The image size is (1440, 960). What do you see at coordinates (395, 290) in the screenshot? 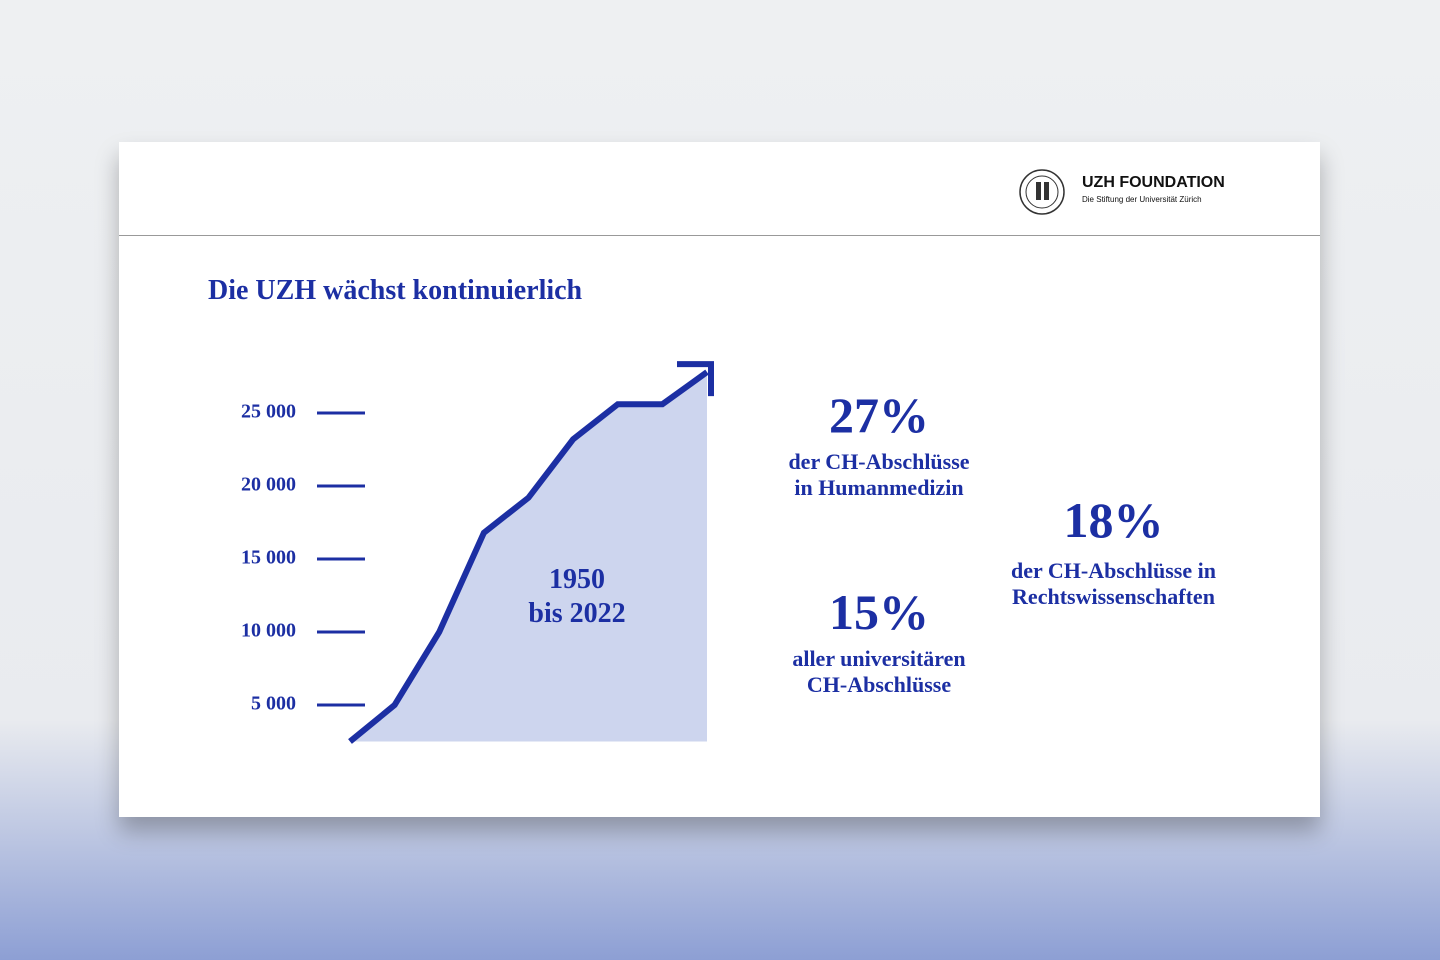
I see `chart-title: Die UZH wächst kontinuierlich` at bounding box center [395, 290].